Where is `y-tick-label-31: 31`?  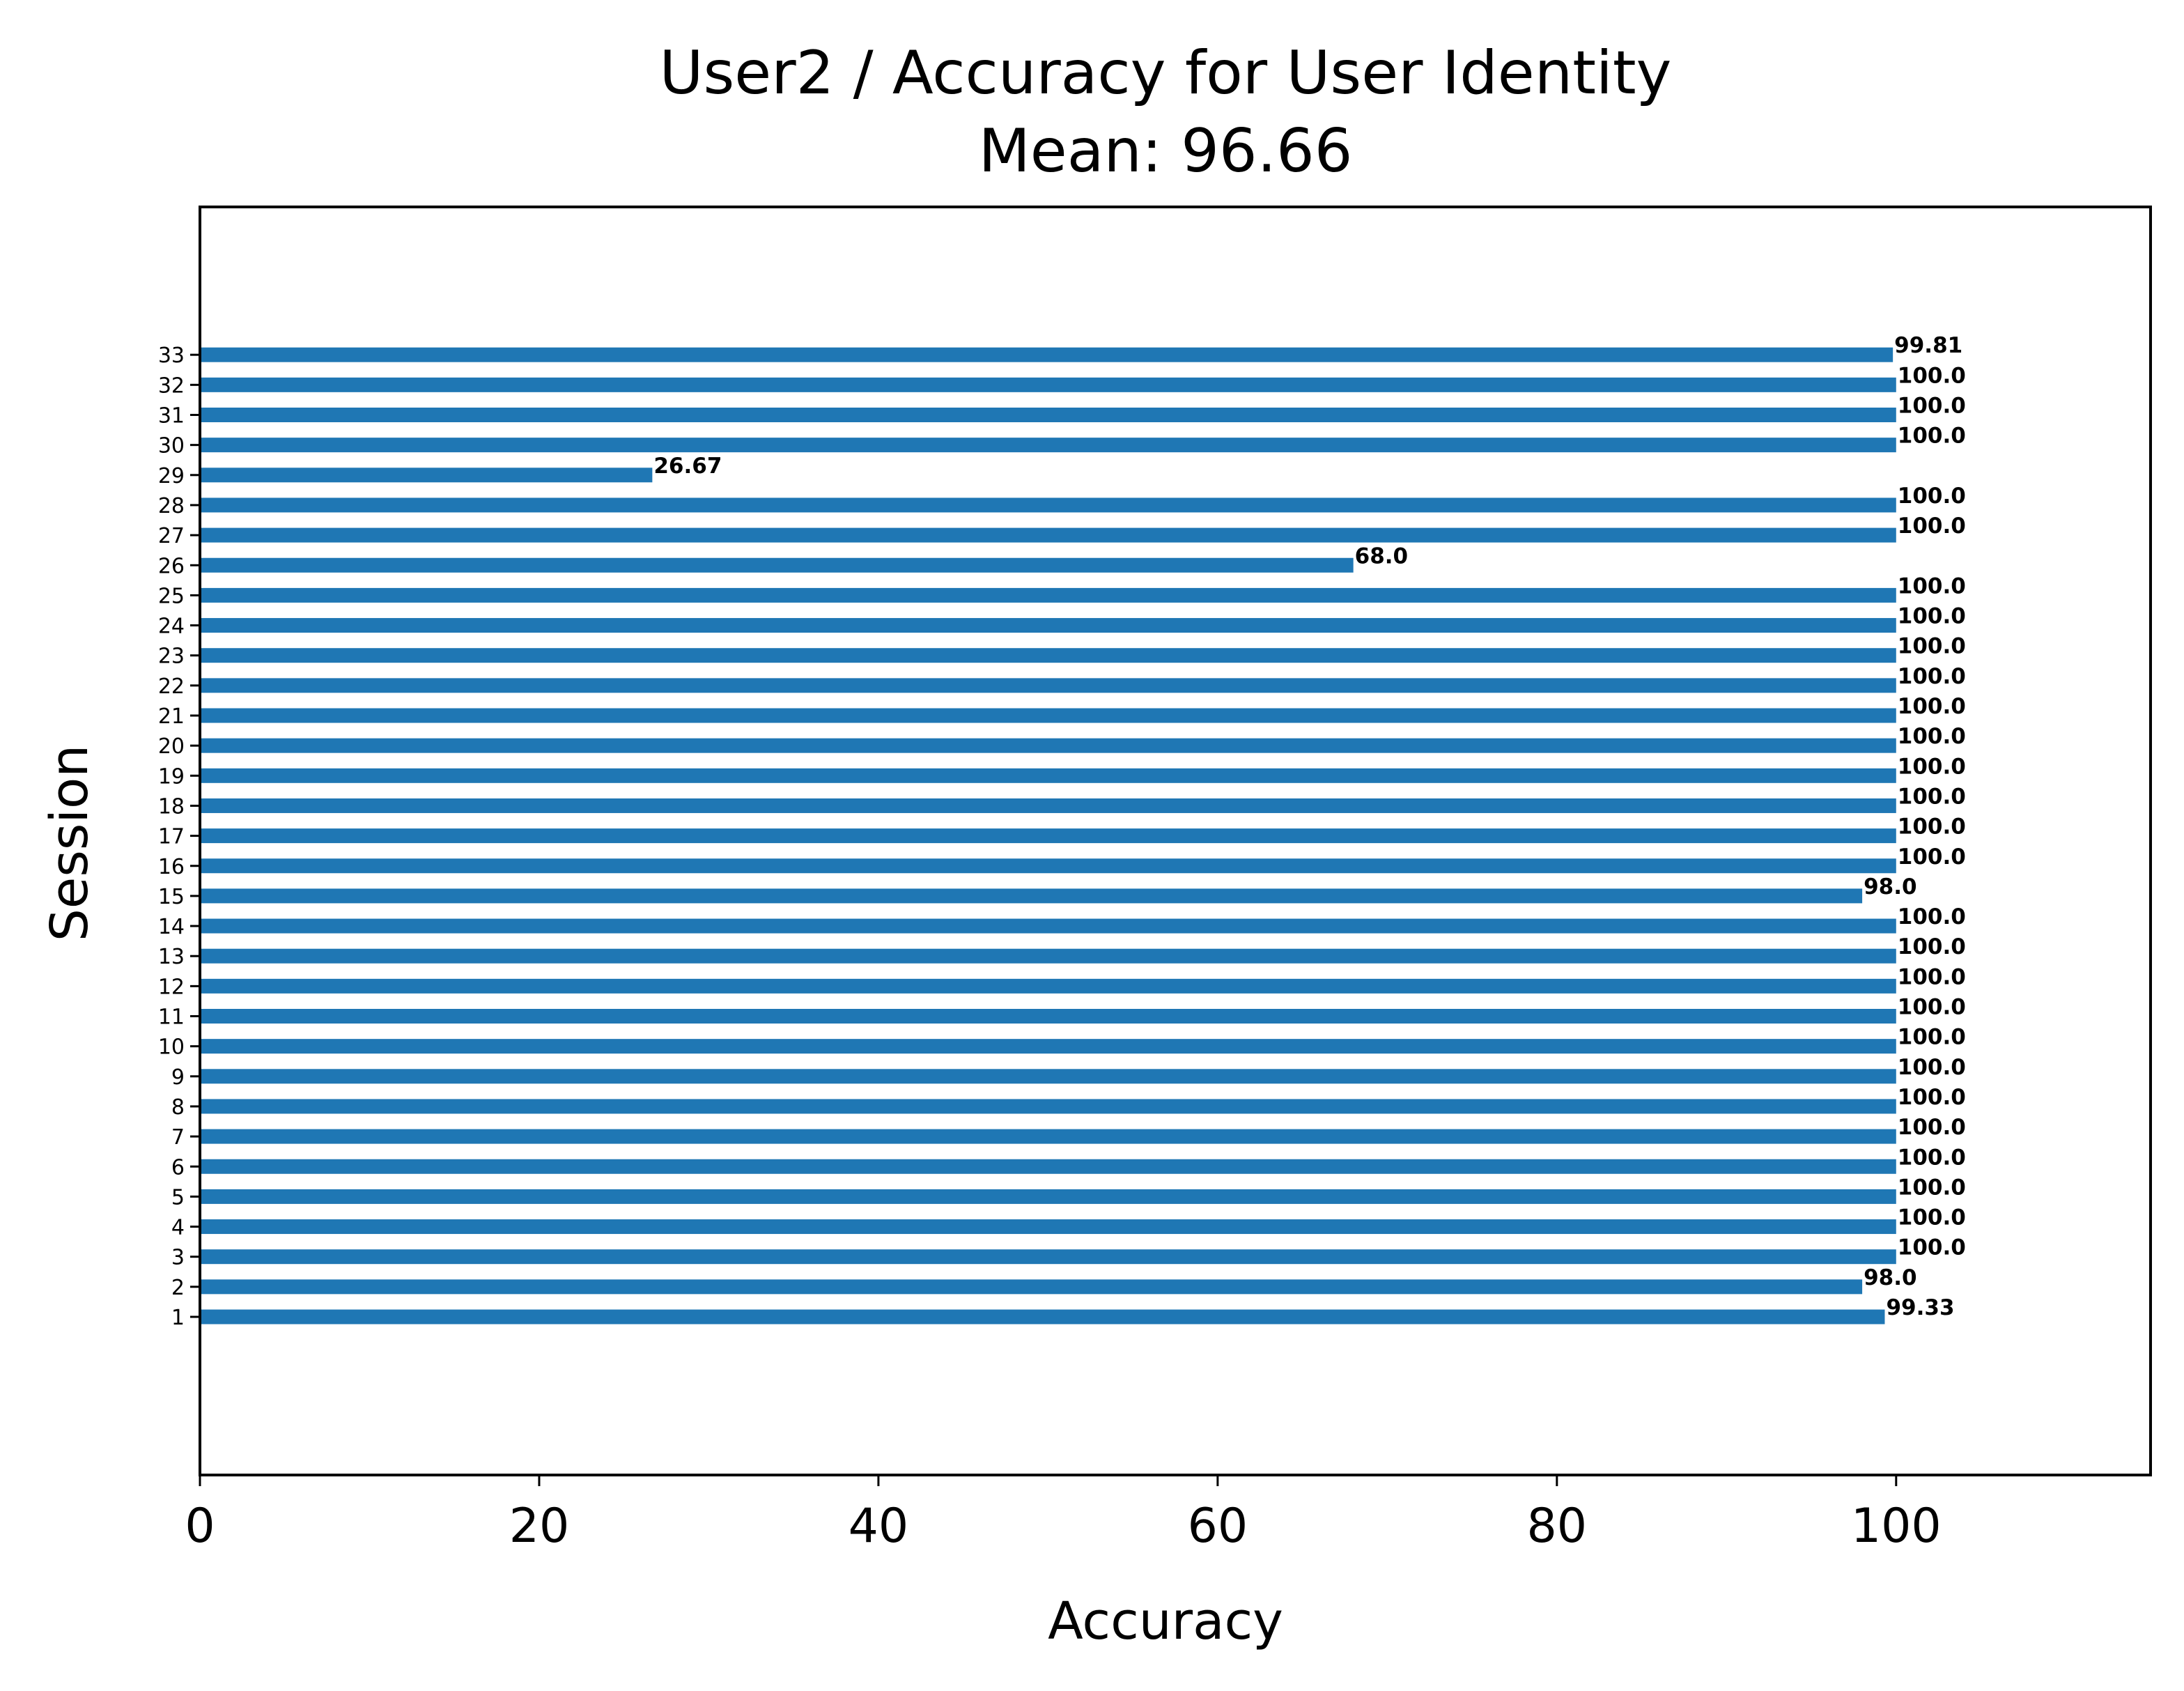
y-tick-label-31: 31 is located at coordinates (171, 416).